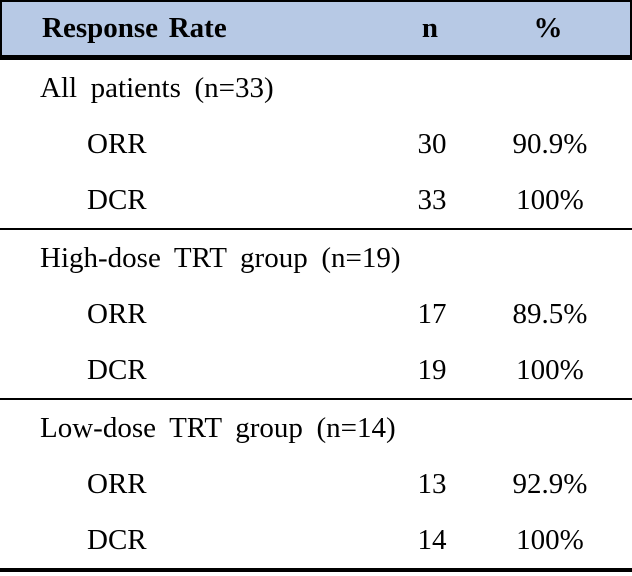 Image resolution: width=632 pixels, height=576 pixels. What do you see at coordinates (316, 200) in the screenshot?
I see `table-row: DCR 33 100%` at bounding box center [316, 200].